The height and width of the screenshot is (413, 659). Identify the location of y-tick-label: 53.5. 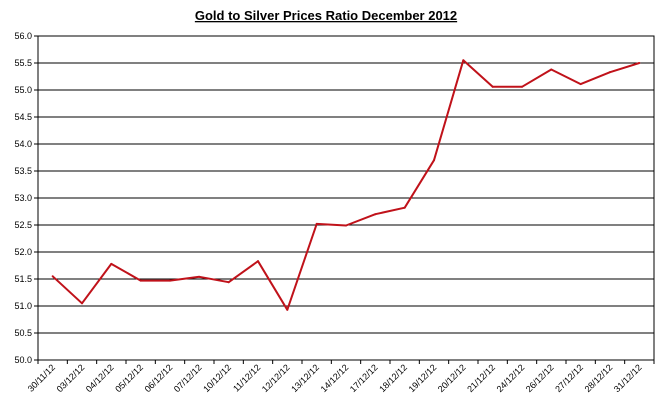
(23, 171).